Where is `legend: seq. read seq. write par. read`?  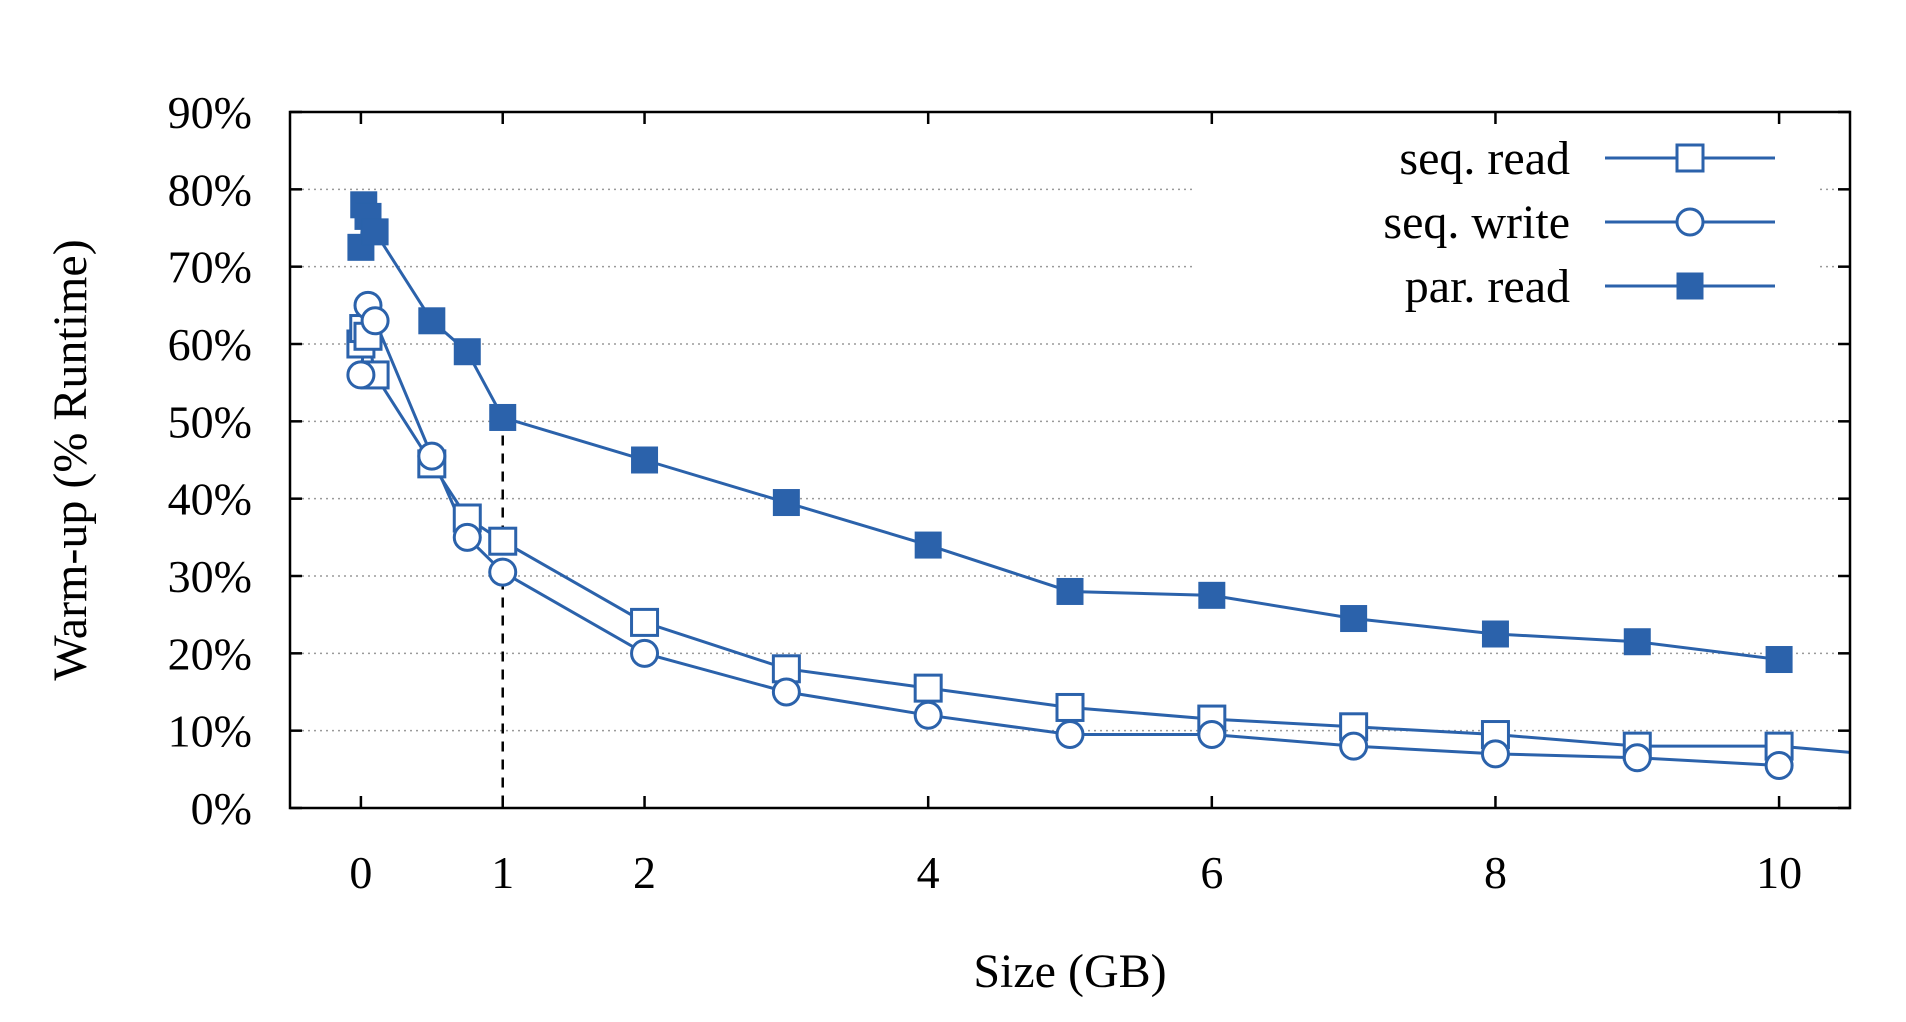 legend: seq. read seq. write par. read is located at coordinates (1579, 222).